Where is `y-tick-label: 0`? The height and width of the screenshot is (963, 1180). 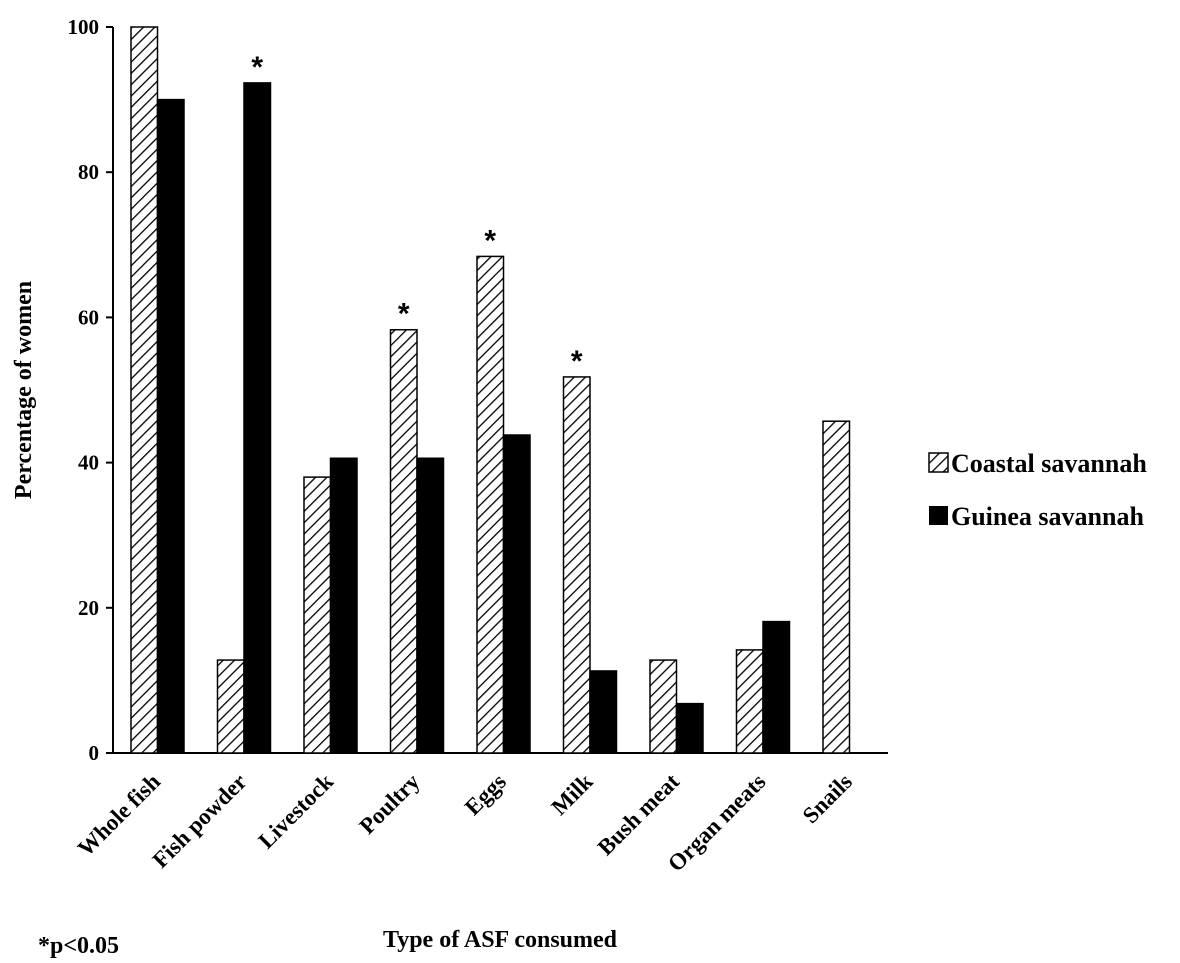
y-tick-label: 0 is located at coordinates (94, 753).